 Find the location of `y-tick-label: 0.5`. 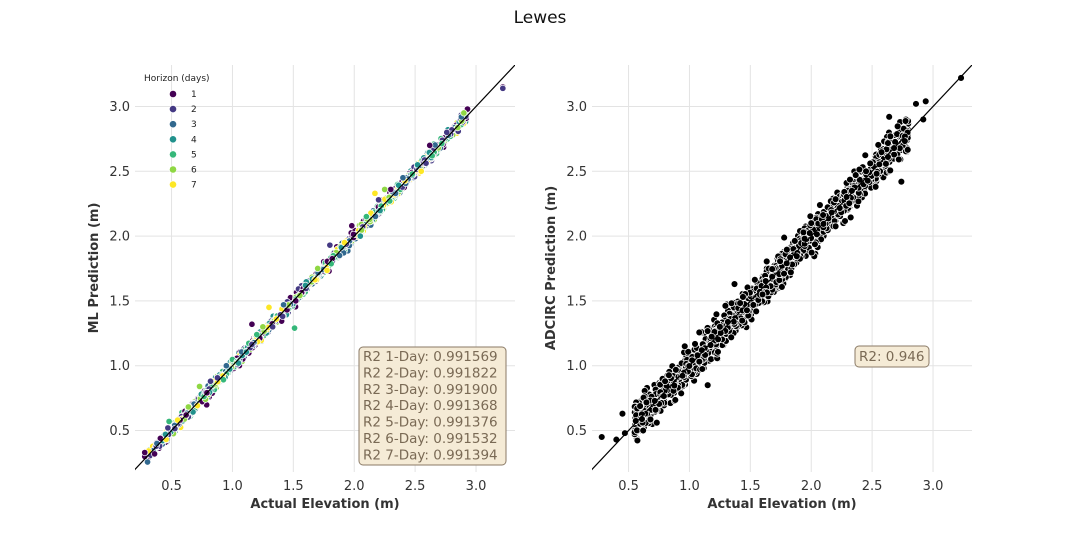

y-tick-label: 0.5 is located at coordinates (119, 431).